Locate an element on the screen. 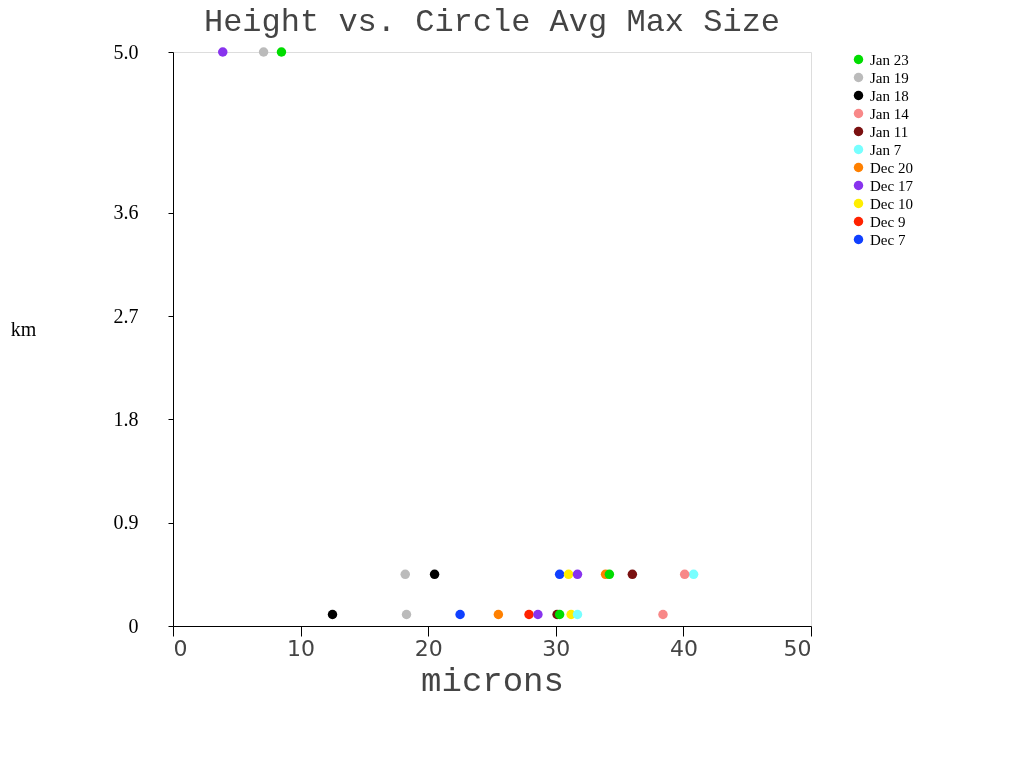  x-axis-title: microns is located at coordinates (492, 681).